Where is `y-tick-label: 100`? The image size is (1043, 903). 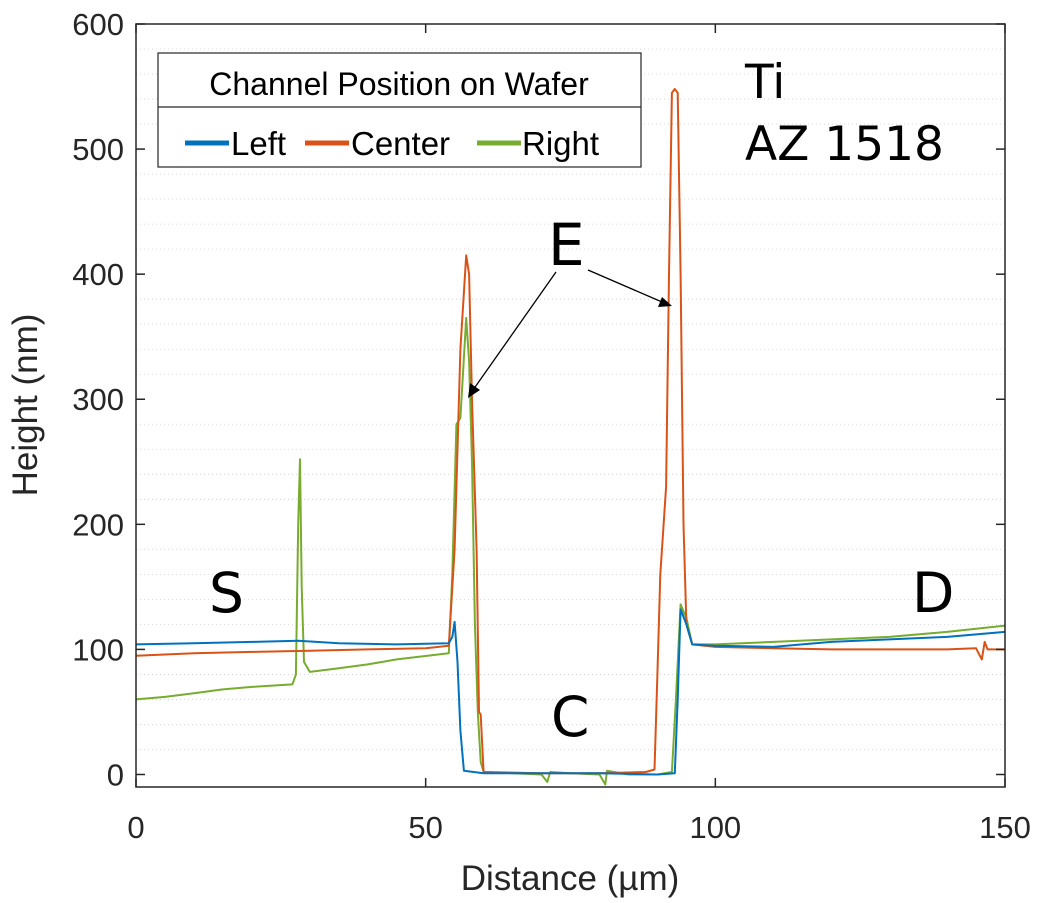 y-tick-label: 100 is located at coordinates (98, 649).